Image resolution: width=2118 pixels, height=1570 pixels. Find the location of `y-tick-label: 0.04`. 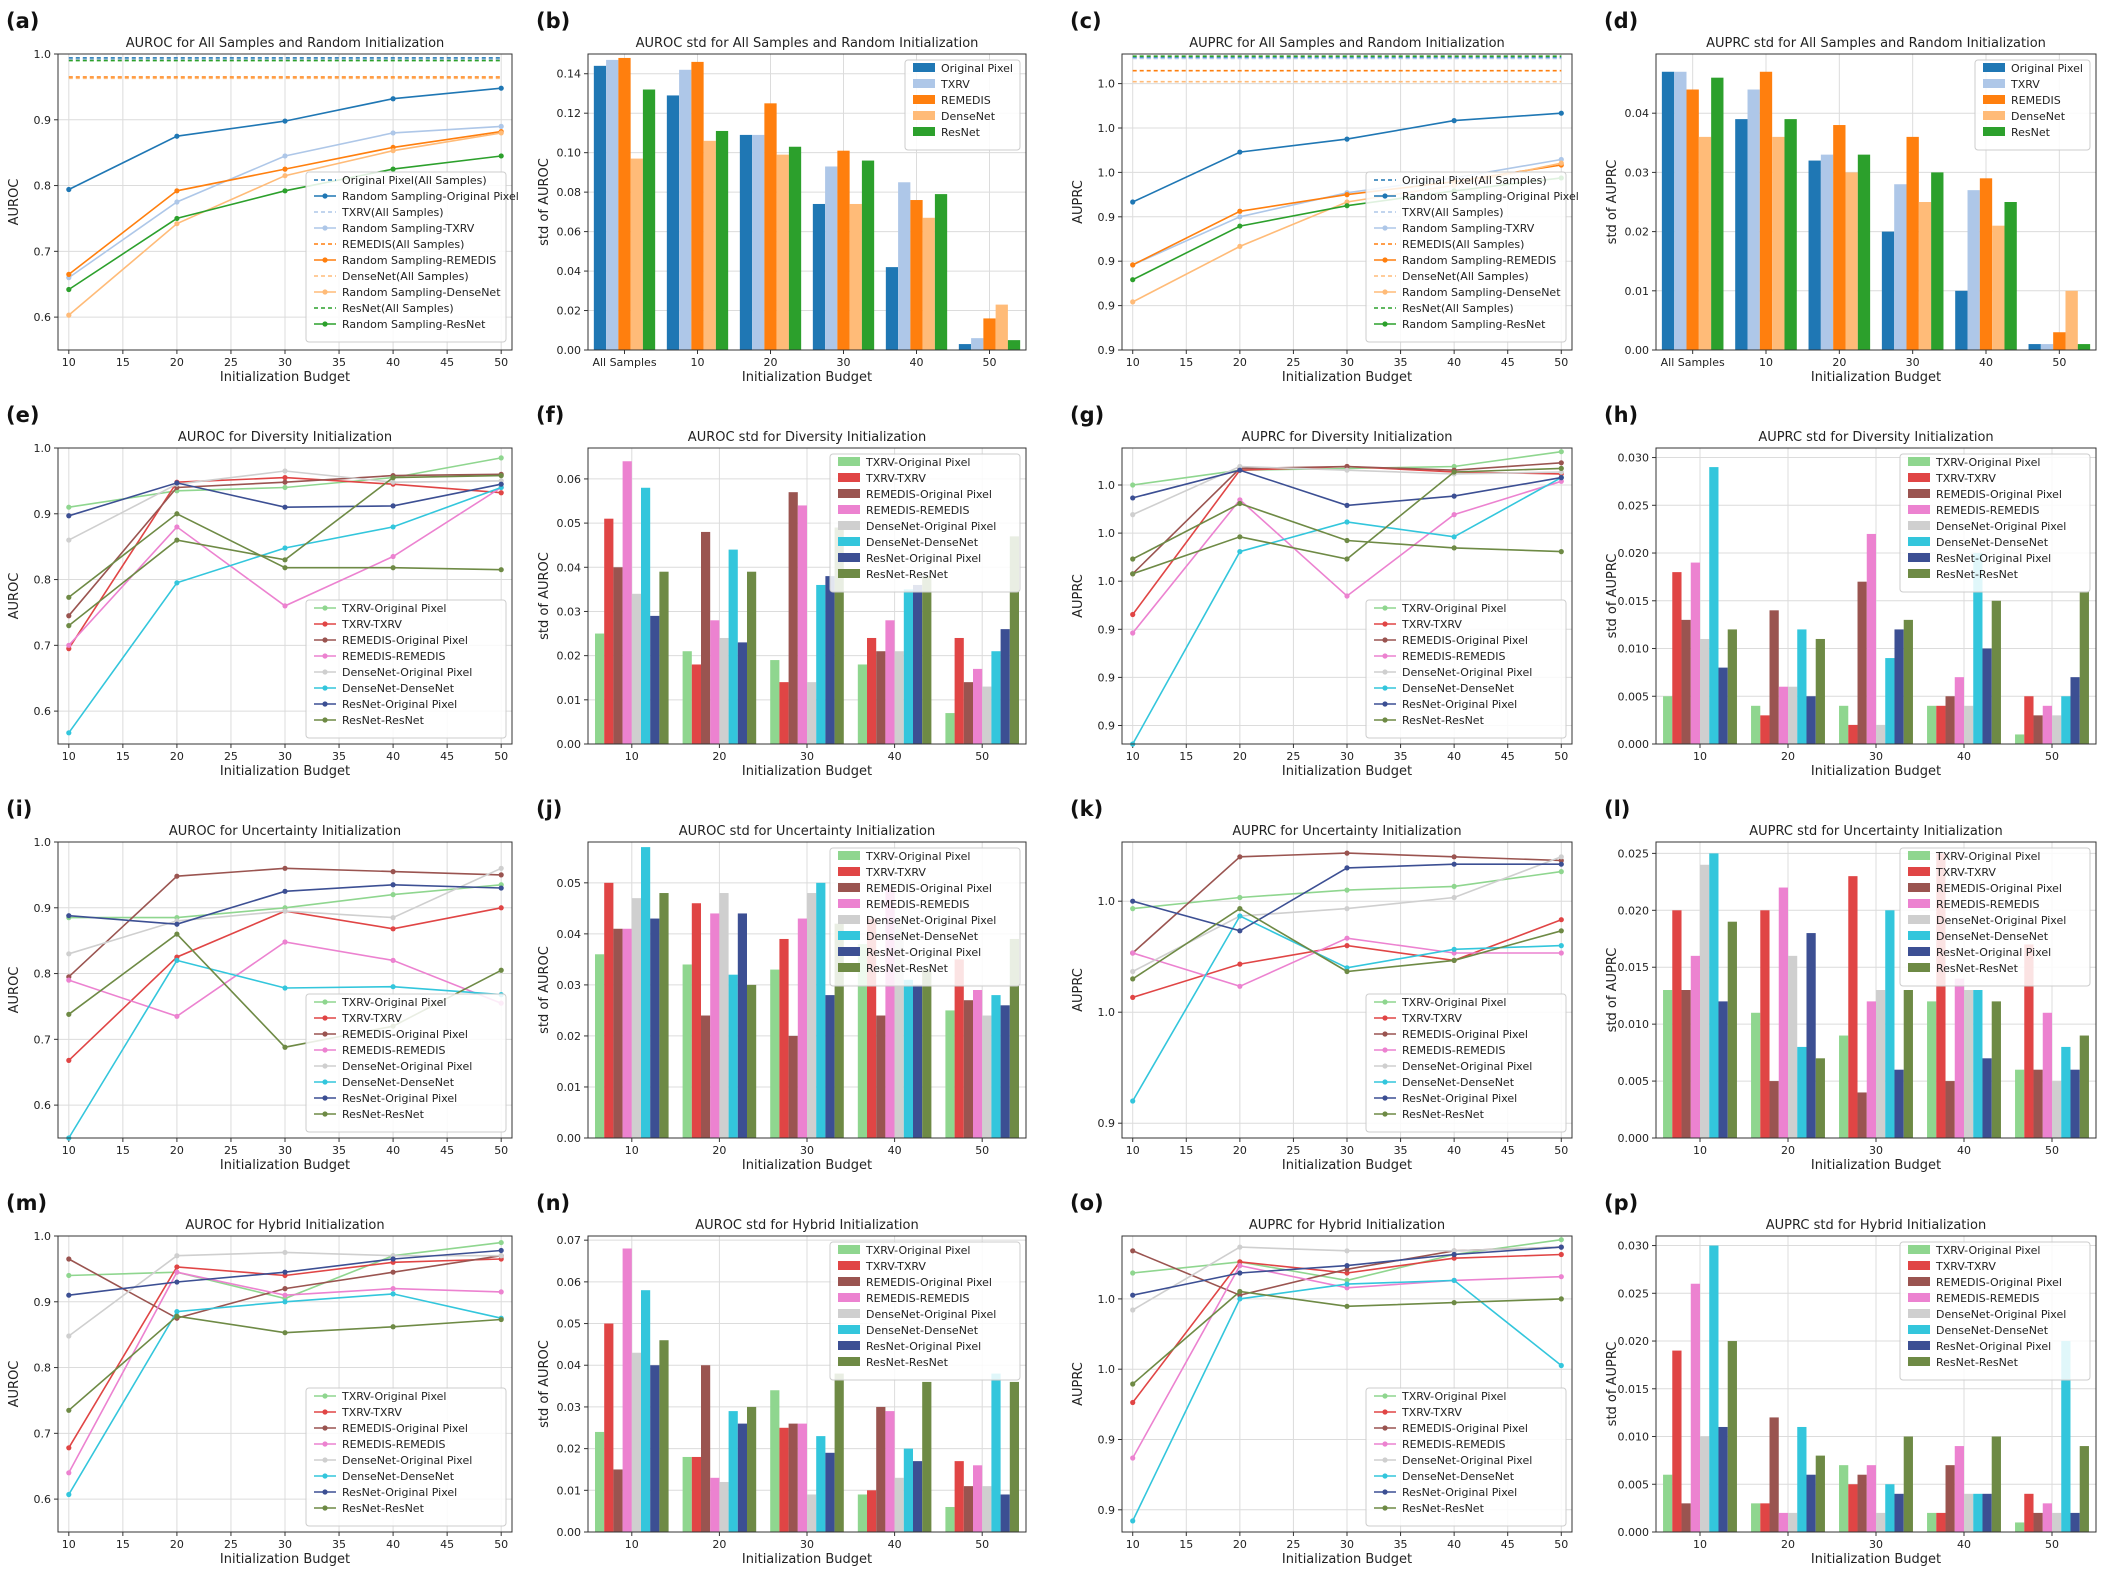

y-tick-label: 0.04 is located at coordinates (569, 934).